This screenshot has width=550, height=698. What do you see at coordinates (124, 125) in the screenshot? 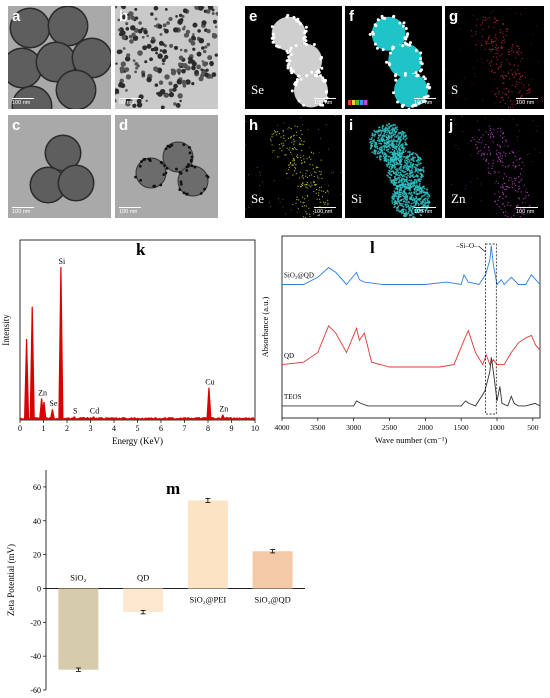
I see `panel-letter-d: d` at bounding box center [124, 125].